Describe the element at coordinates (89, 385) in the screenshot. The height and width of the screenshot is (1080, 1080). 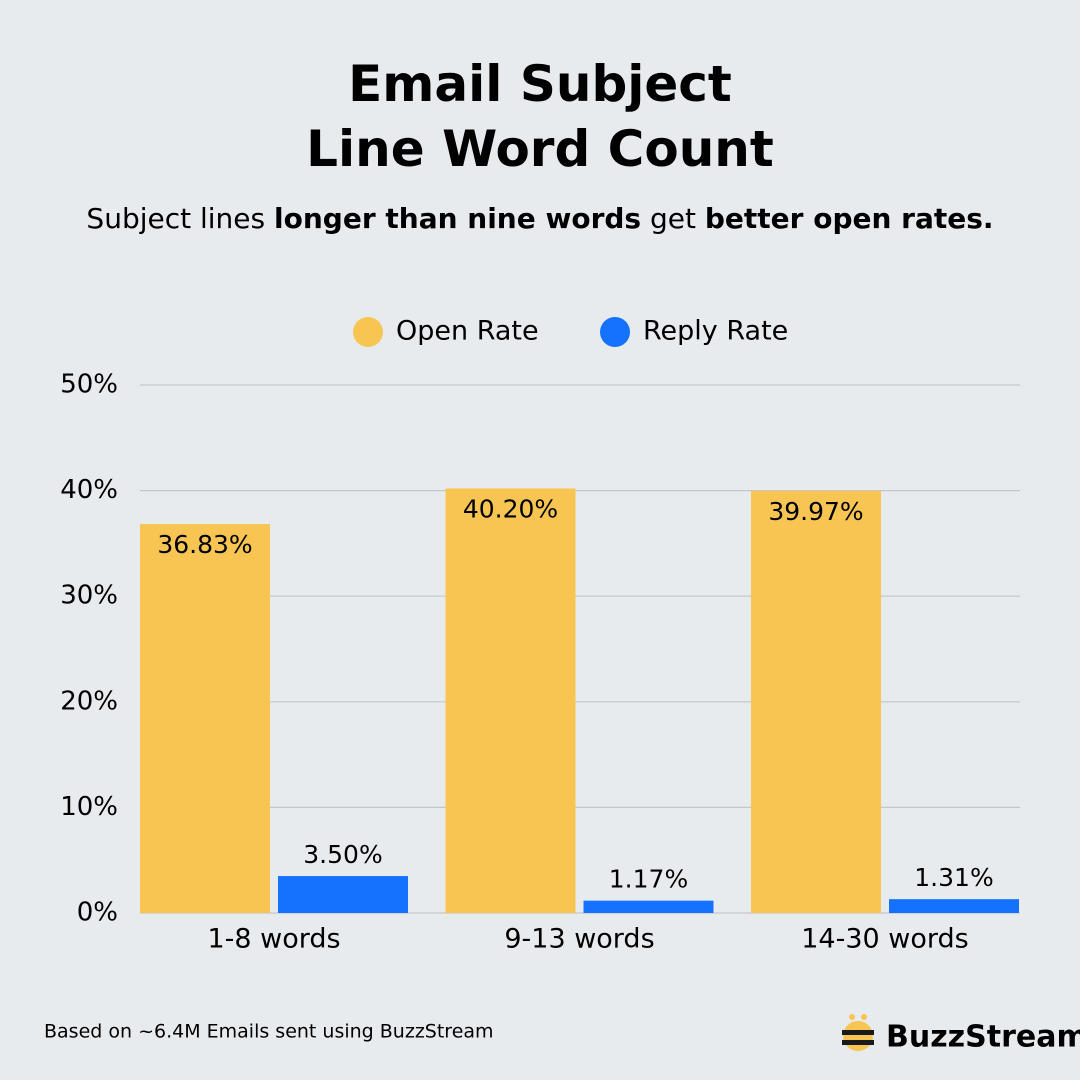
I see `y-tick-label: 50%` at that location.